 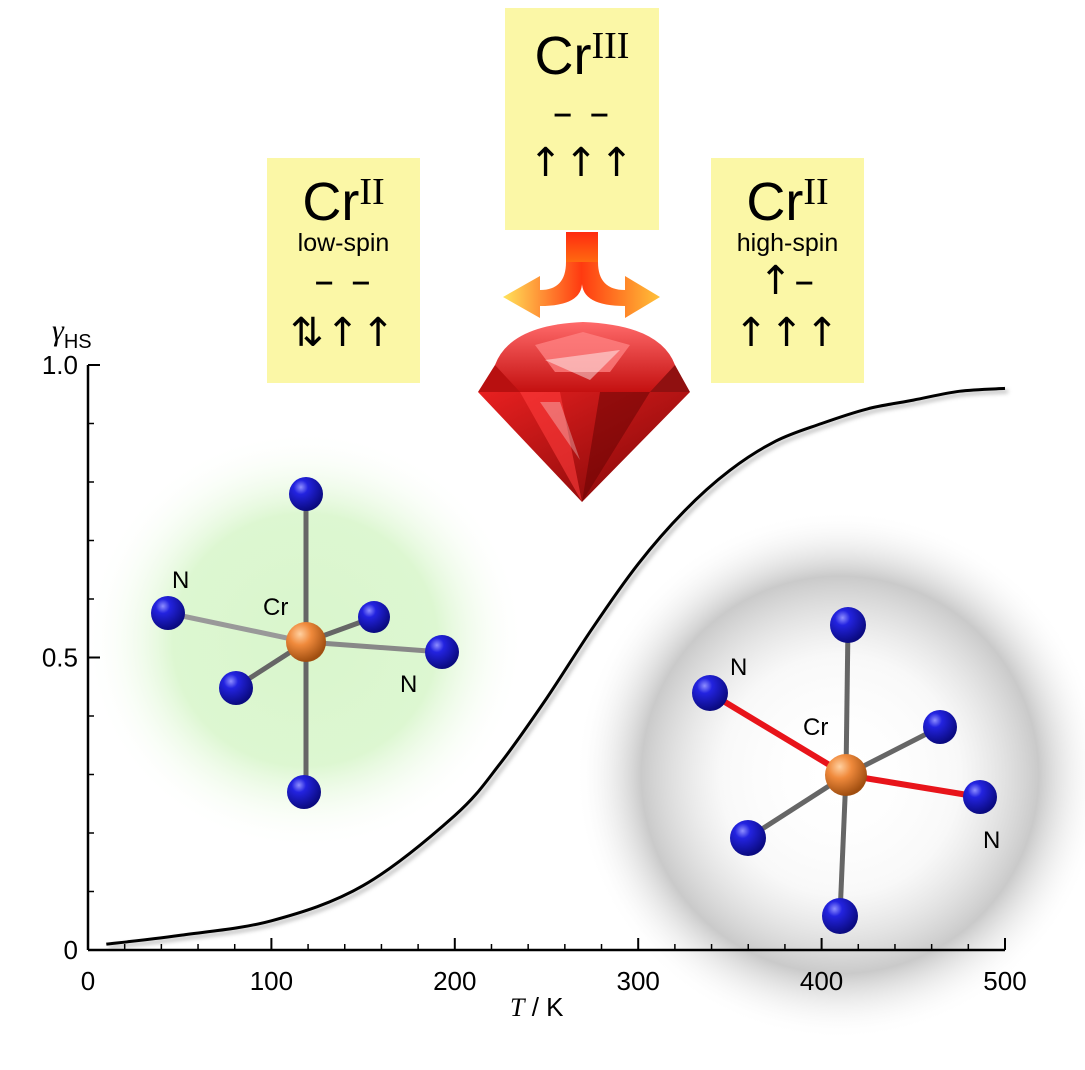 What do you see at coordinates (787, 333) in the screenshot?
I see `cr2-hs-t2g-orbitals: ↑↑↑` at bounding box center [787, 333].